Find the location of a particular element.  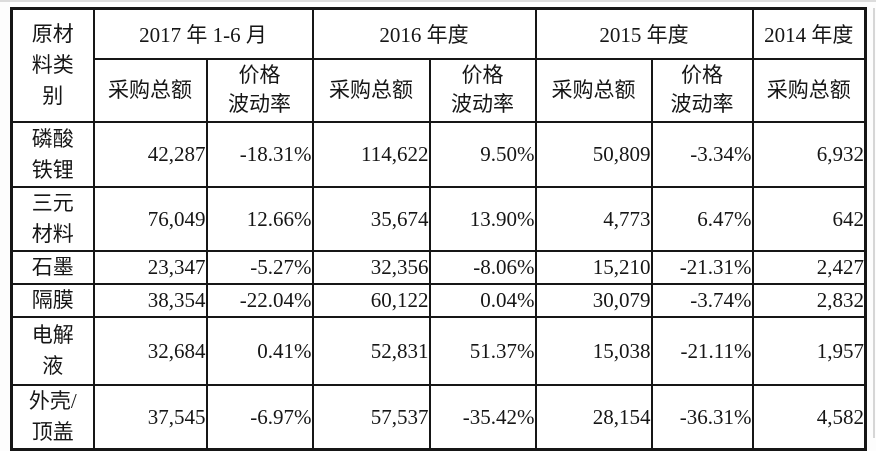

value-cell: 114,622 is located at coordinates (371, 154).